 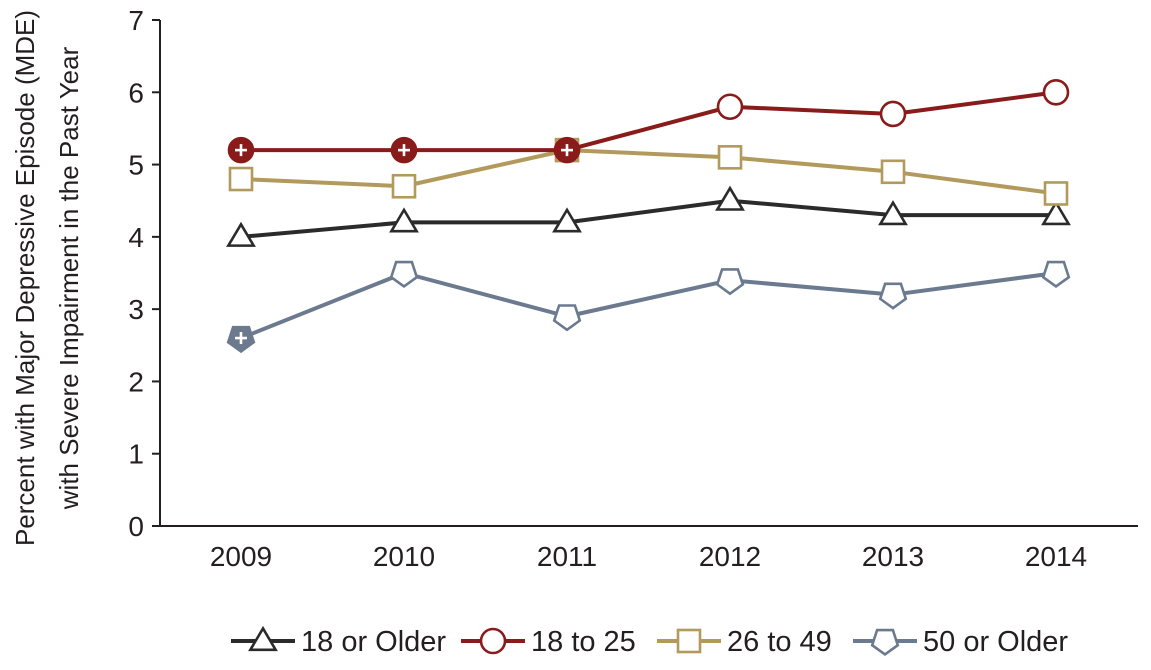 What do you see at coordinates (136, 309) in the screenshot?
I see `y-tick-label: 3` at bounding box center [136, 309].